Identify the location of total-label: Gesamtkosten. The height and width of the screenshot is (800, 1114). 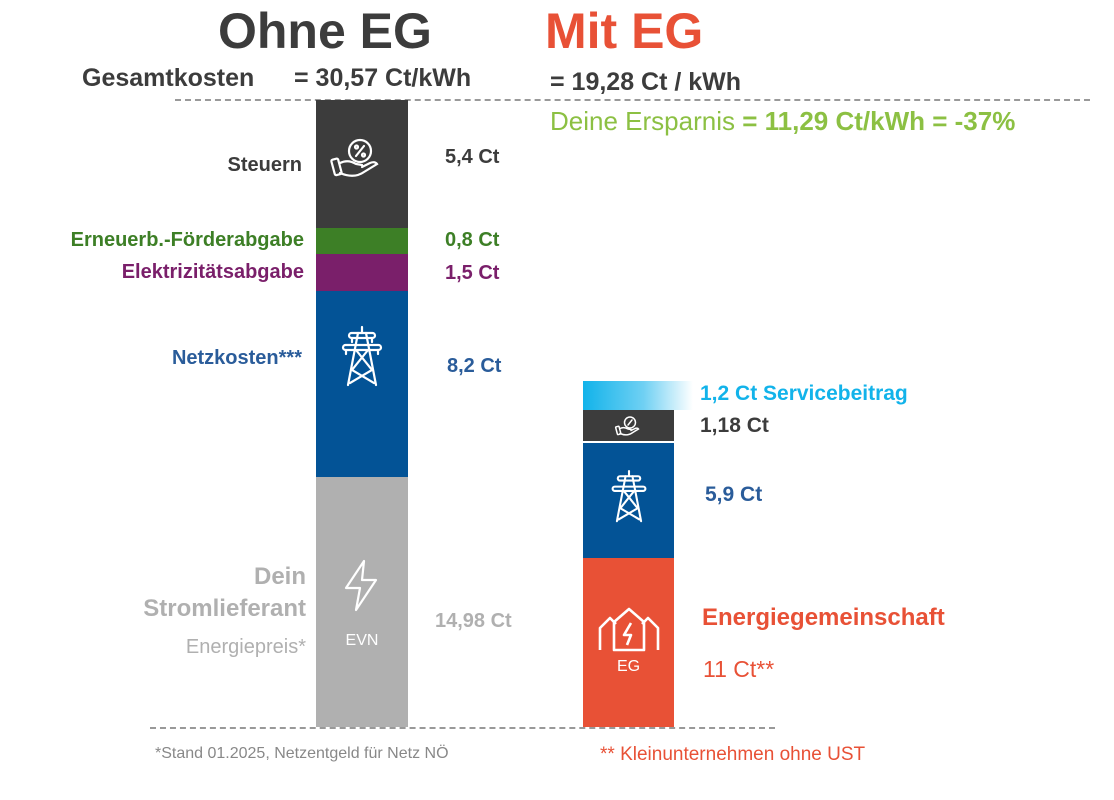
(168, 78).